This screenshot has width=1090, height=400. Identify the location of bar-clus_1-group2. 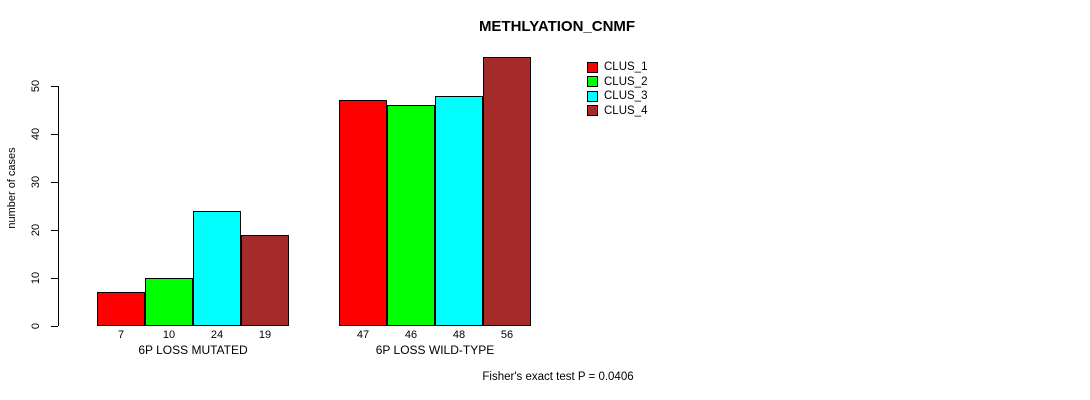
(363, 213).